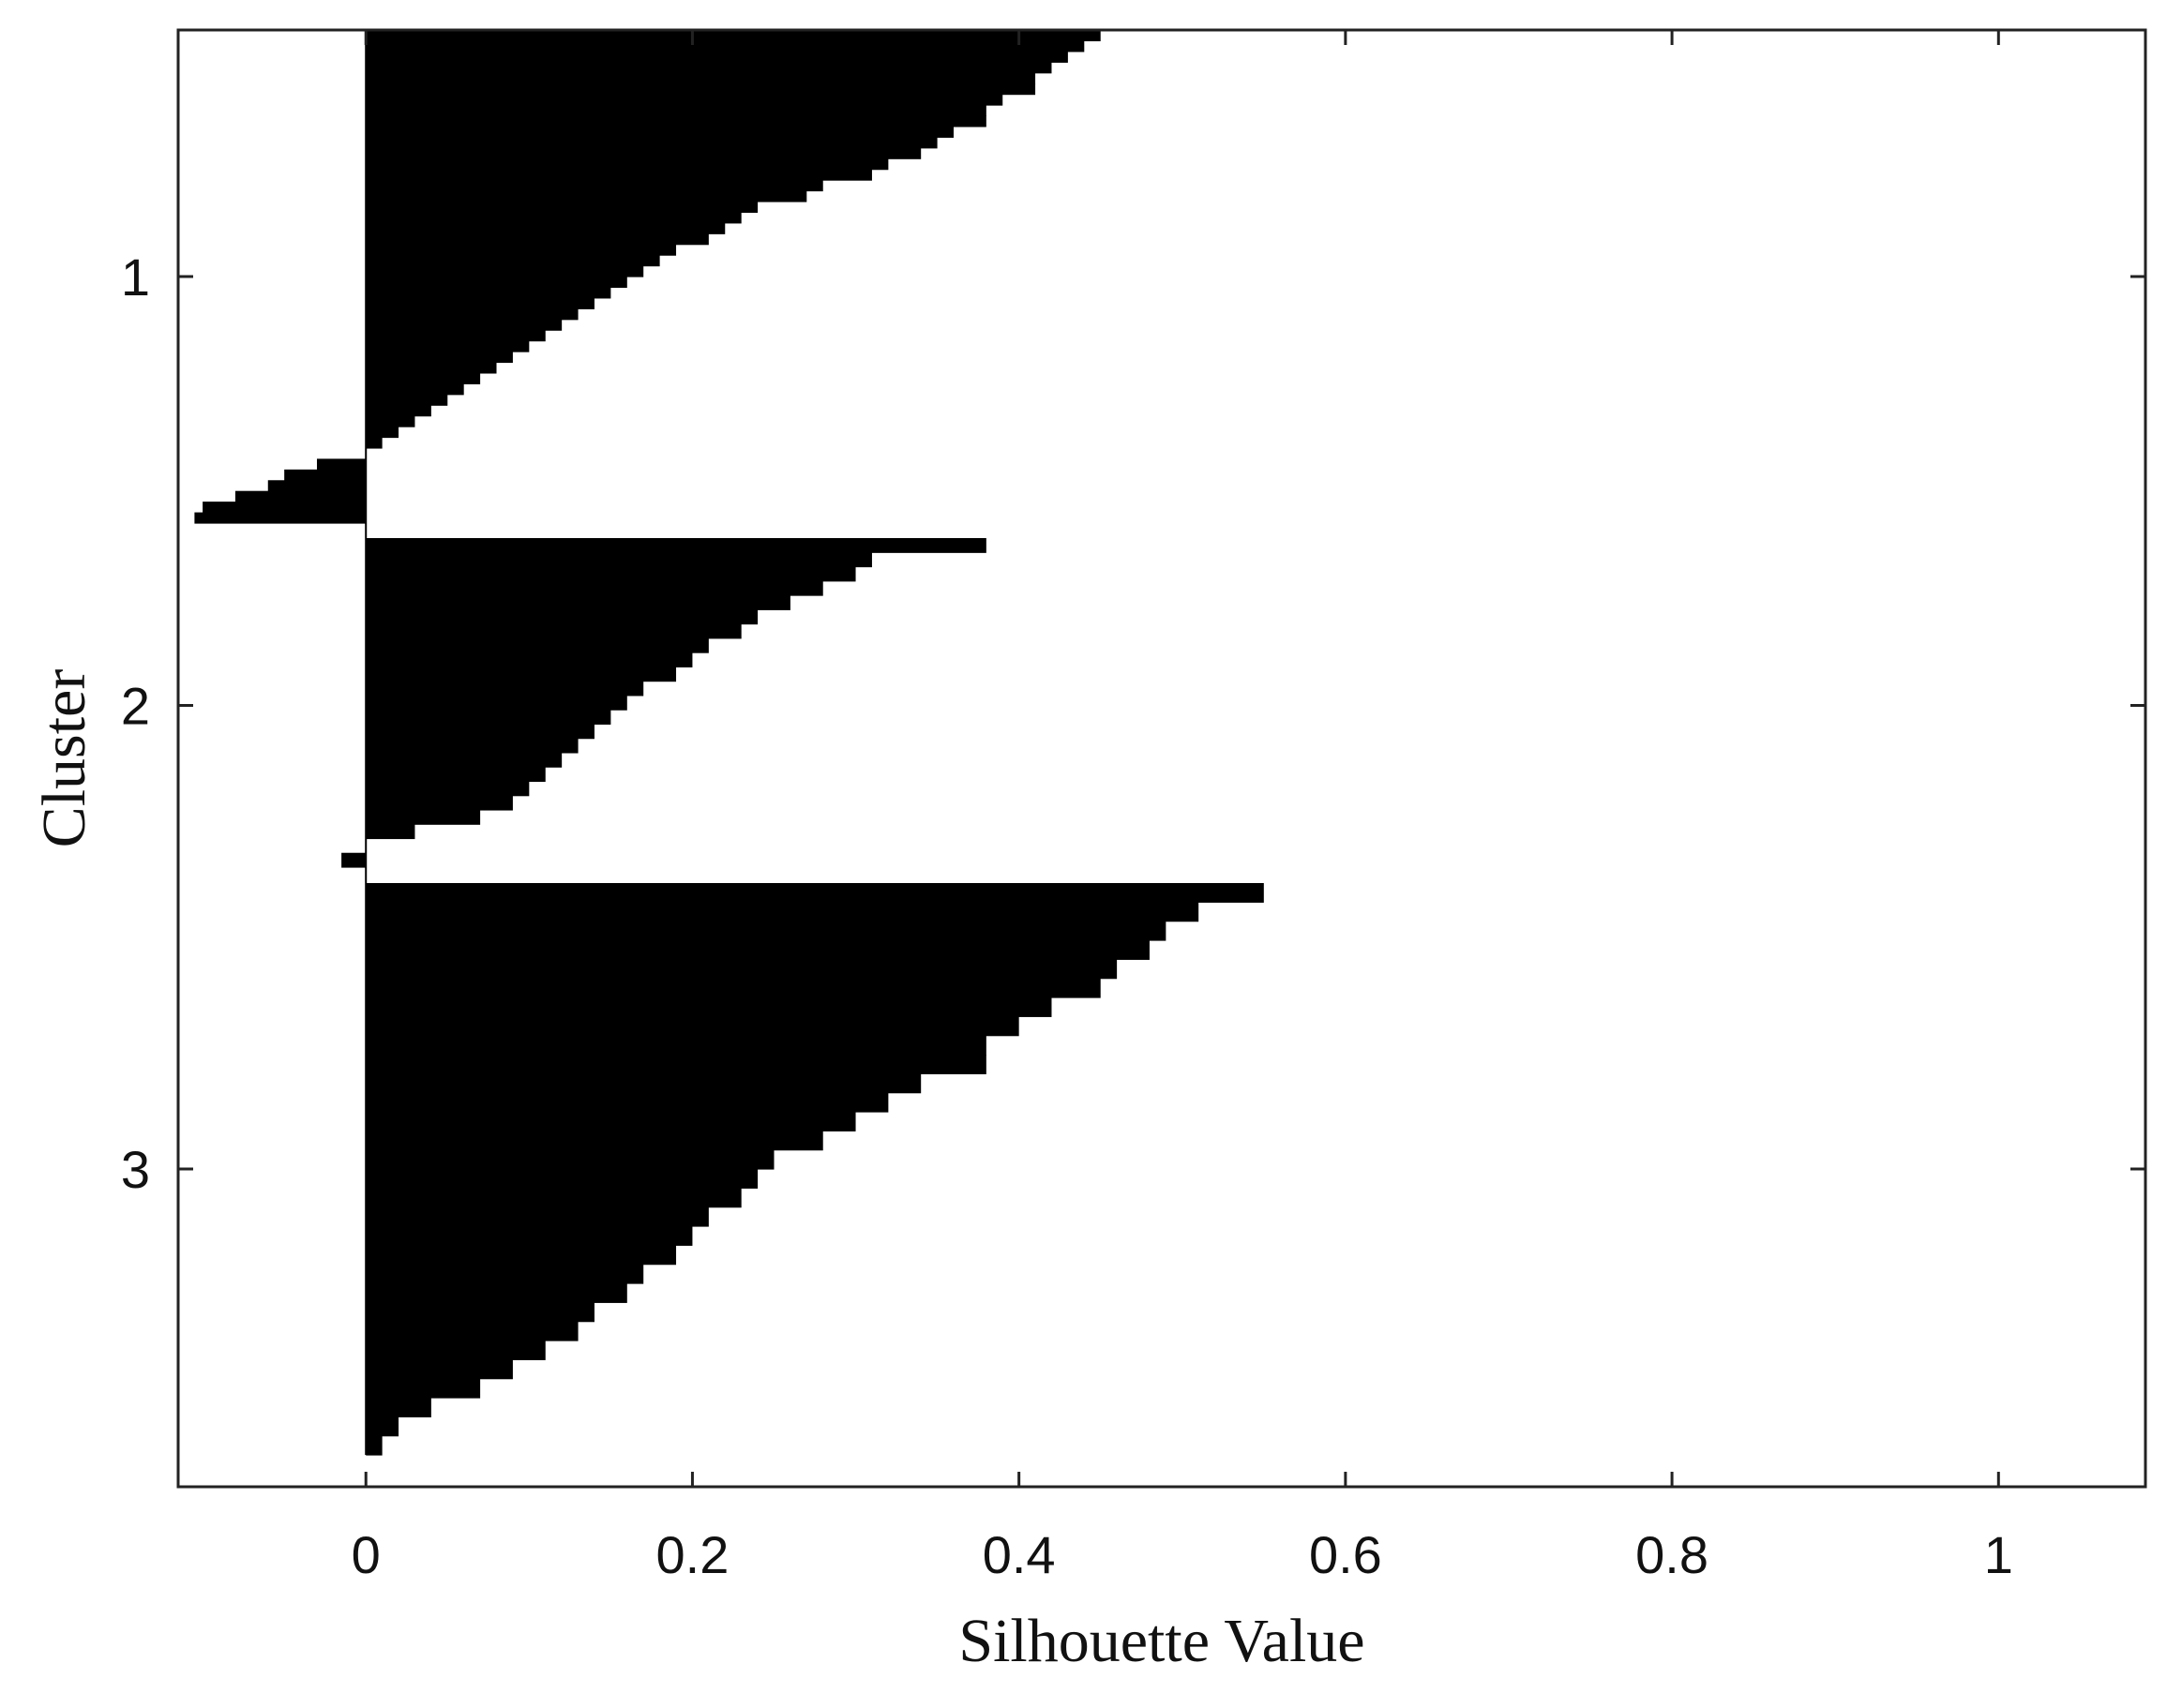 The width and height of the screenshot is (2167, 1708). What do you see at coordinates (135, 277) in the screenshot?
I see `y-tick-label: 1` at bounding box center [135, 277].